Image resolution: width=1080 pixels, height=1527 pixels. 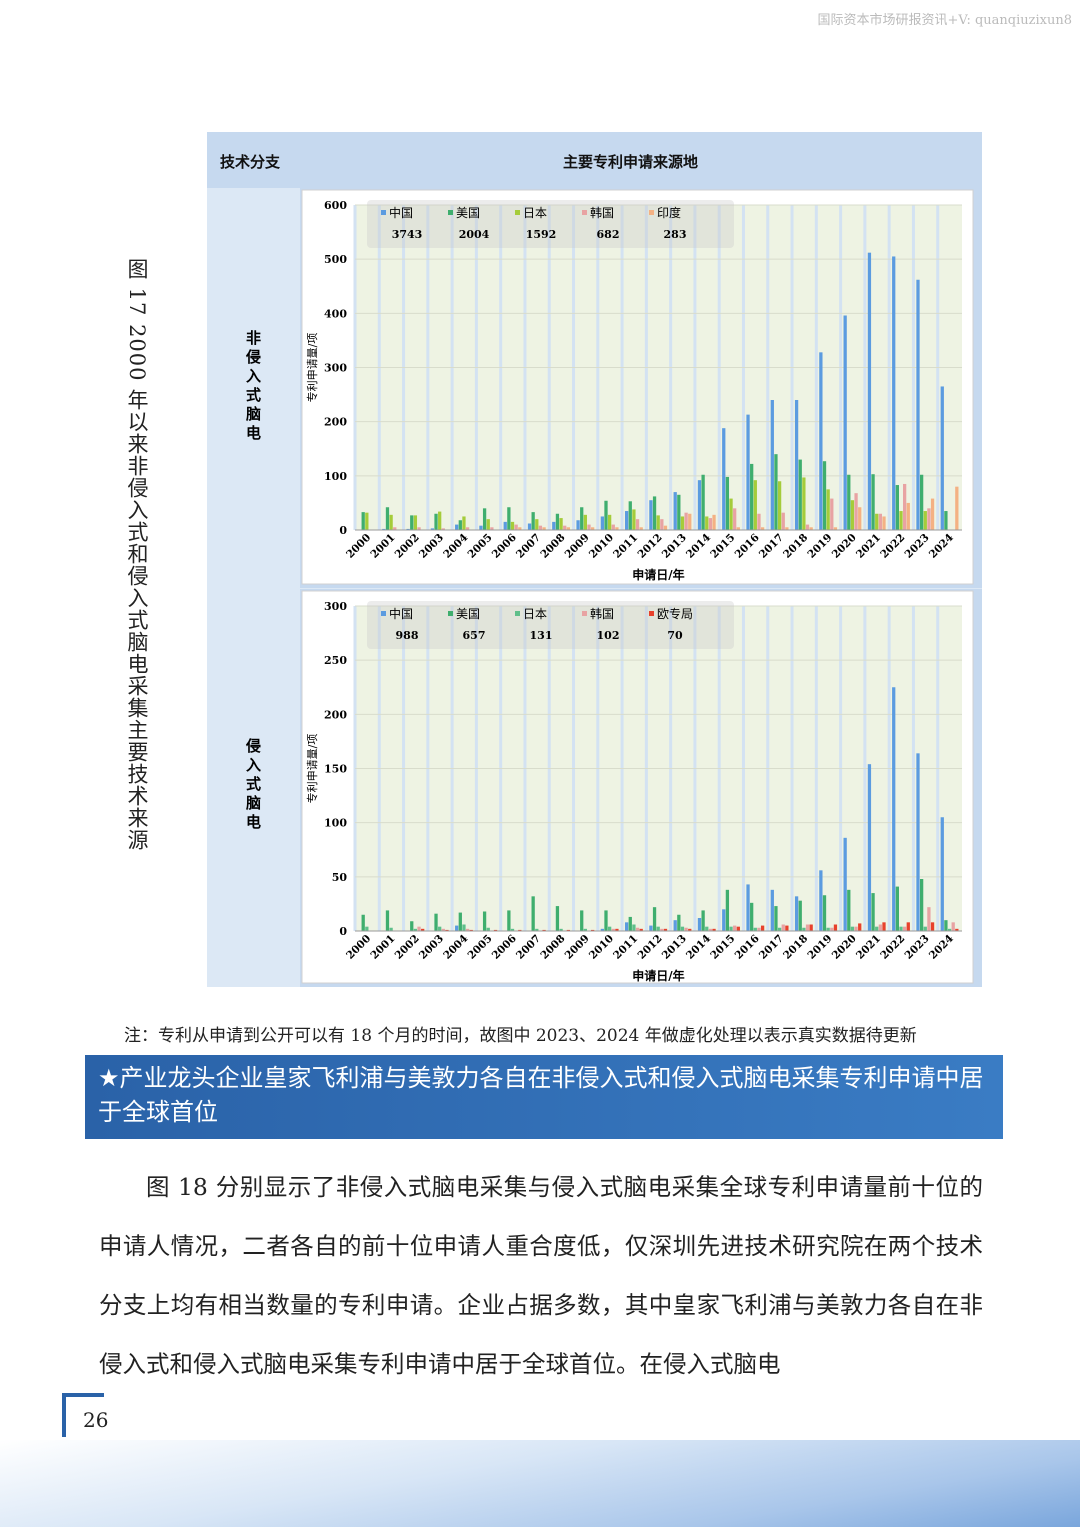 I want to click on legend-label: 中国, so click(x=401, y=613).